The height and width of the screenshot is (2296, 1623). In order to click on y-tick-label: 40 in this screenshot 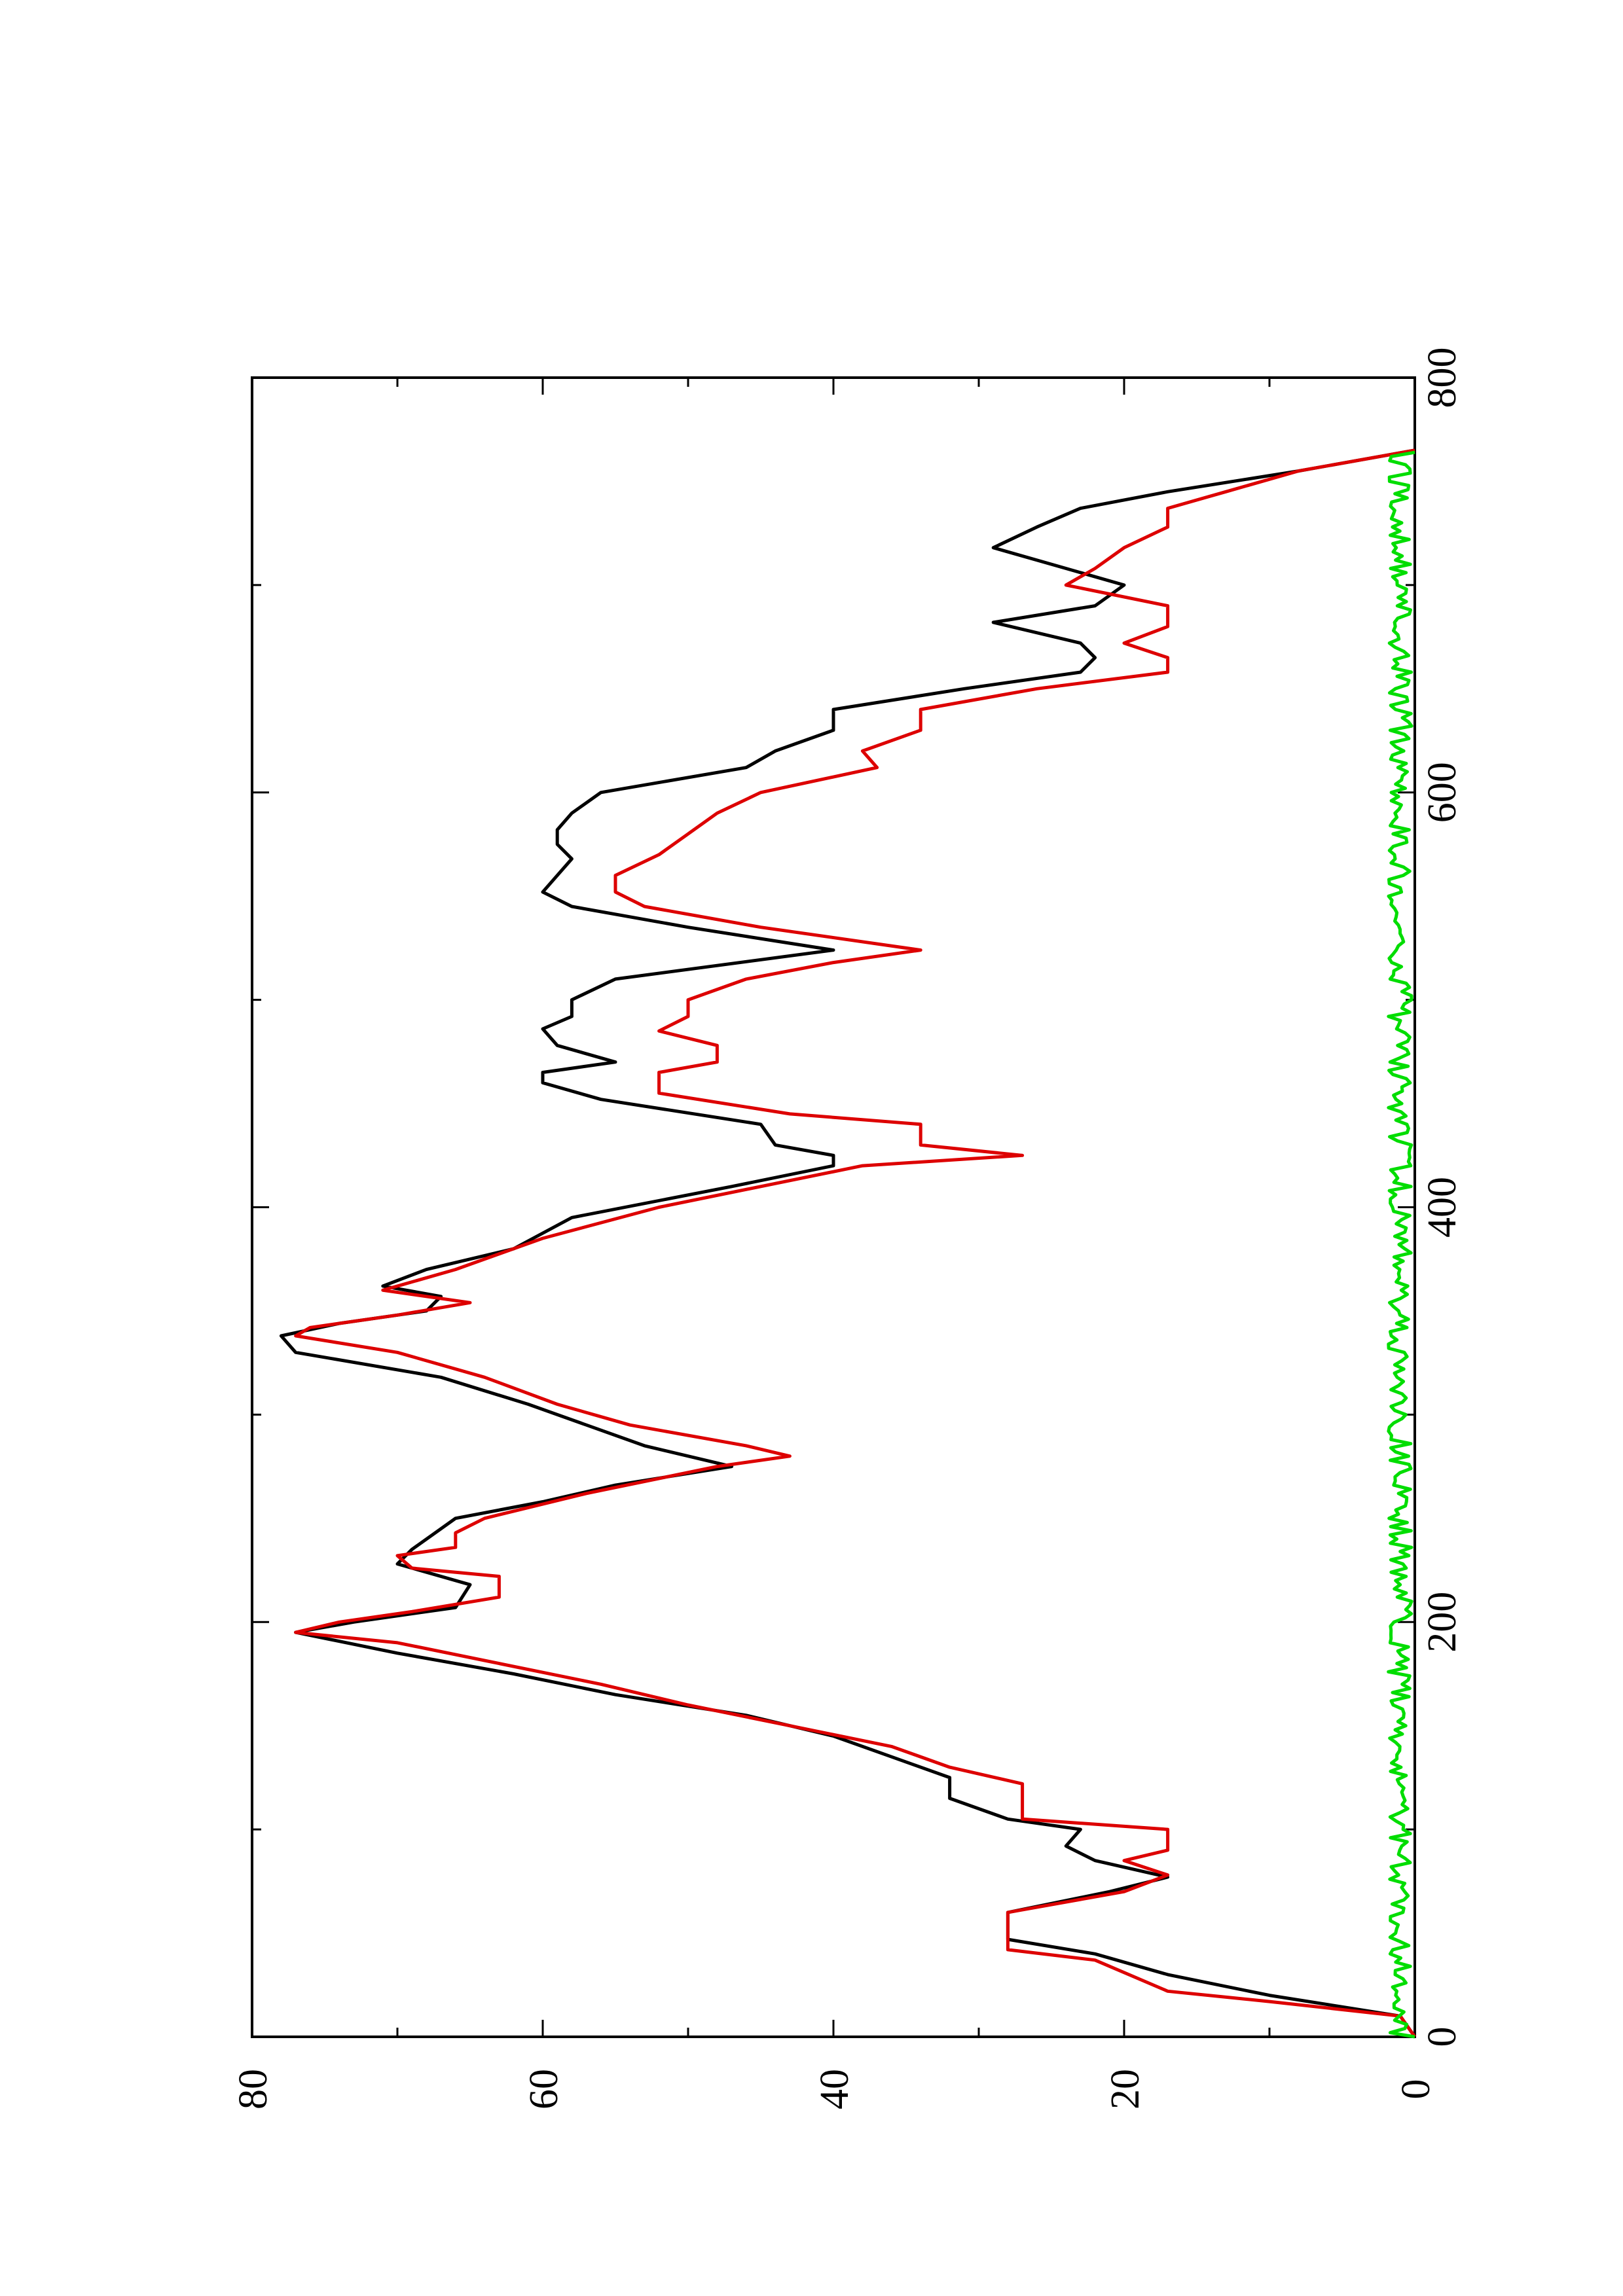, I will do `click(834, 2089)`.